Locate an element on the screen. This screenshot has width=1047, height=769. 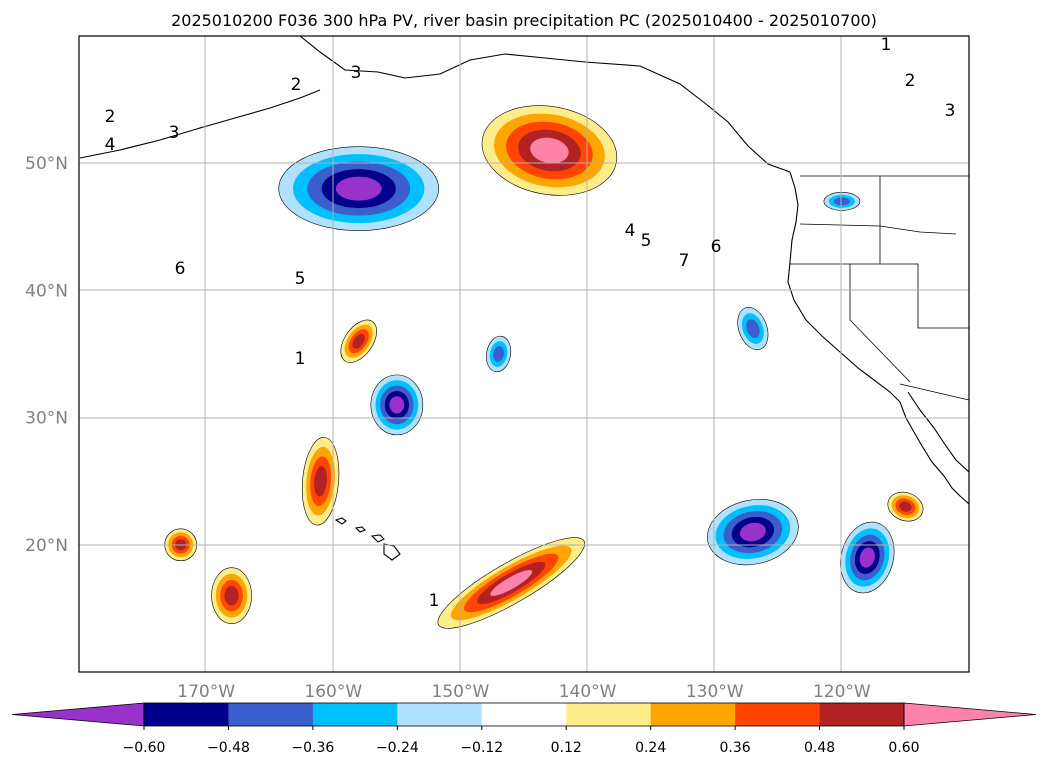
colorbar-tick-label: −0.24 is located at coordinates (397, 748).